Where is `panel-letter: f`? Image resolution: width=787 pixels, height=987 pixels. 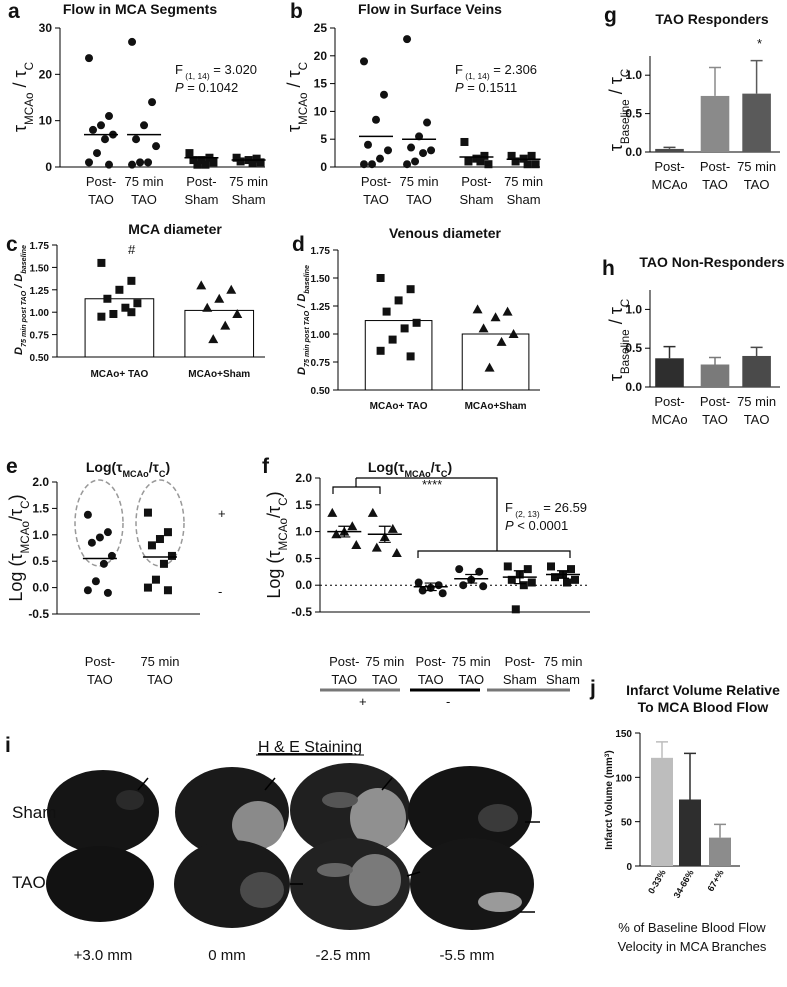
panel-letter: f is located at coordinates (266, 466).